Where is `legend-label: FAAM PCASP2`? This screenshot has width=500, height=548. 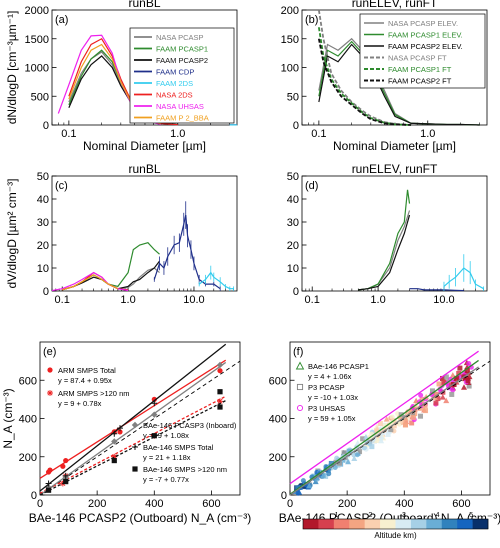 legend-label: FAAM PCASP2 is located at coordinates (182, 60).